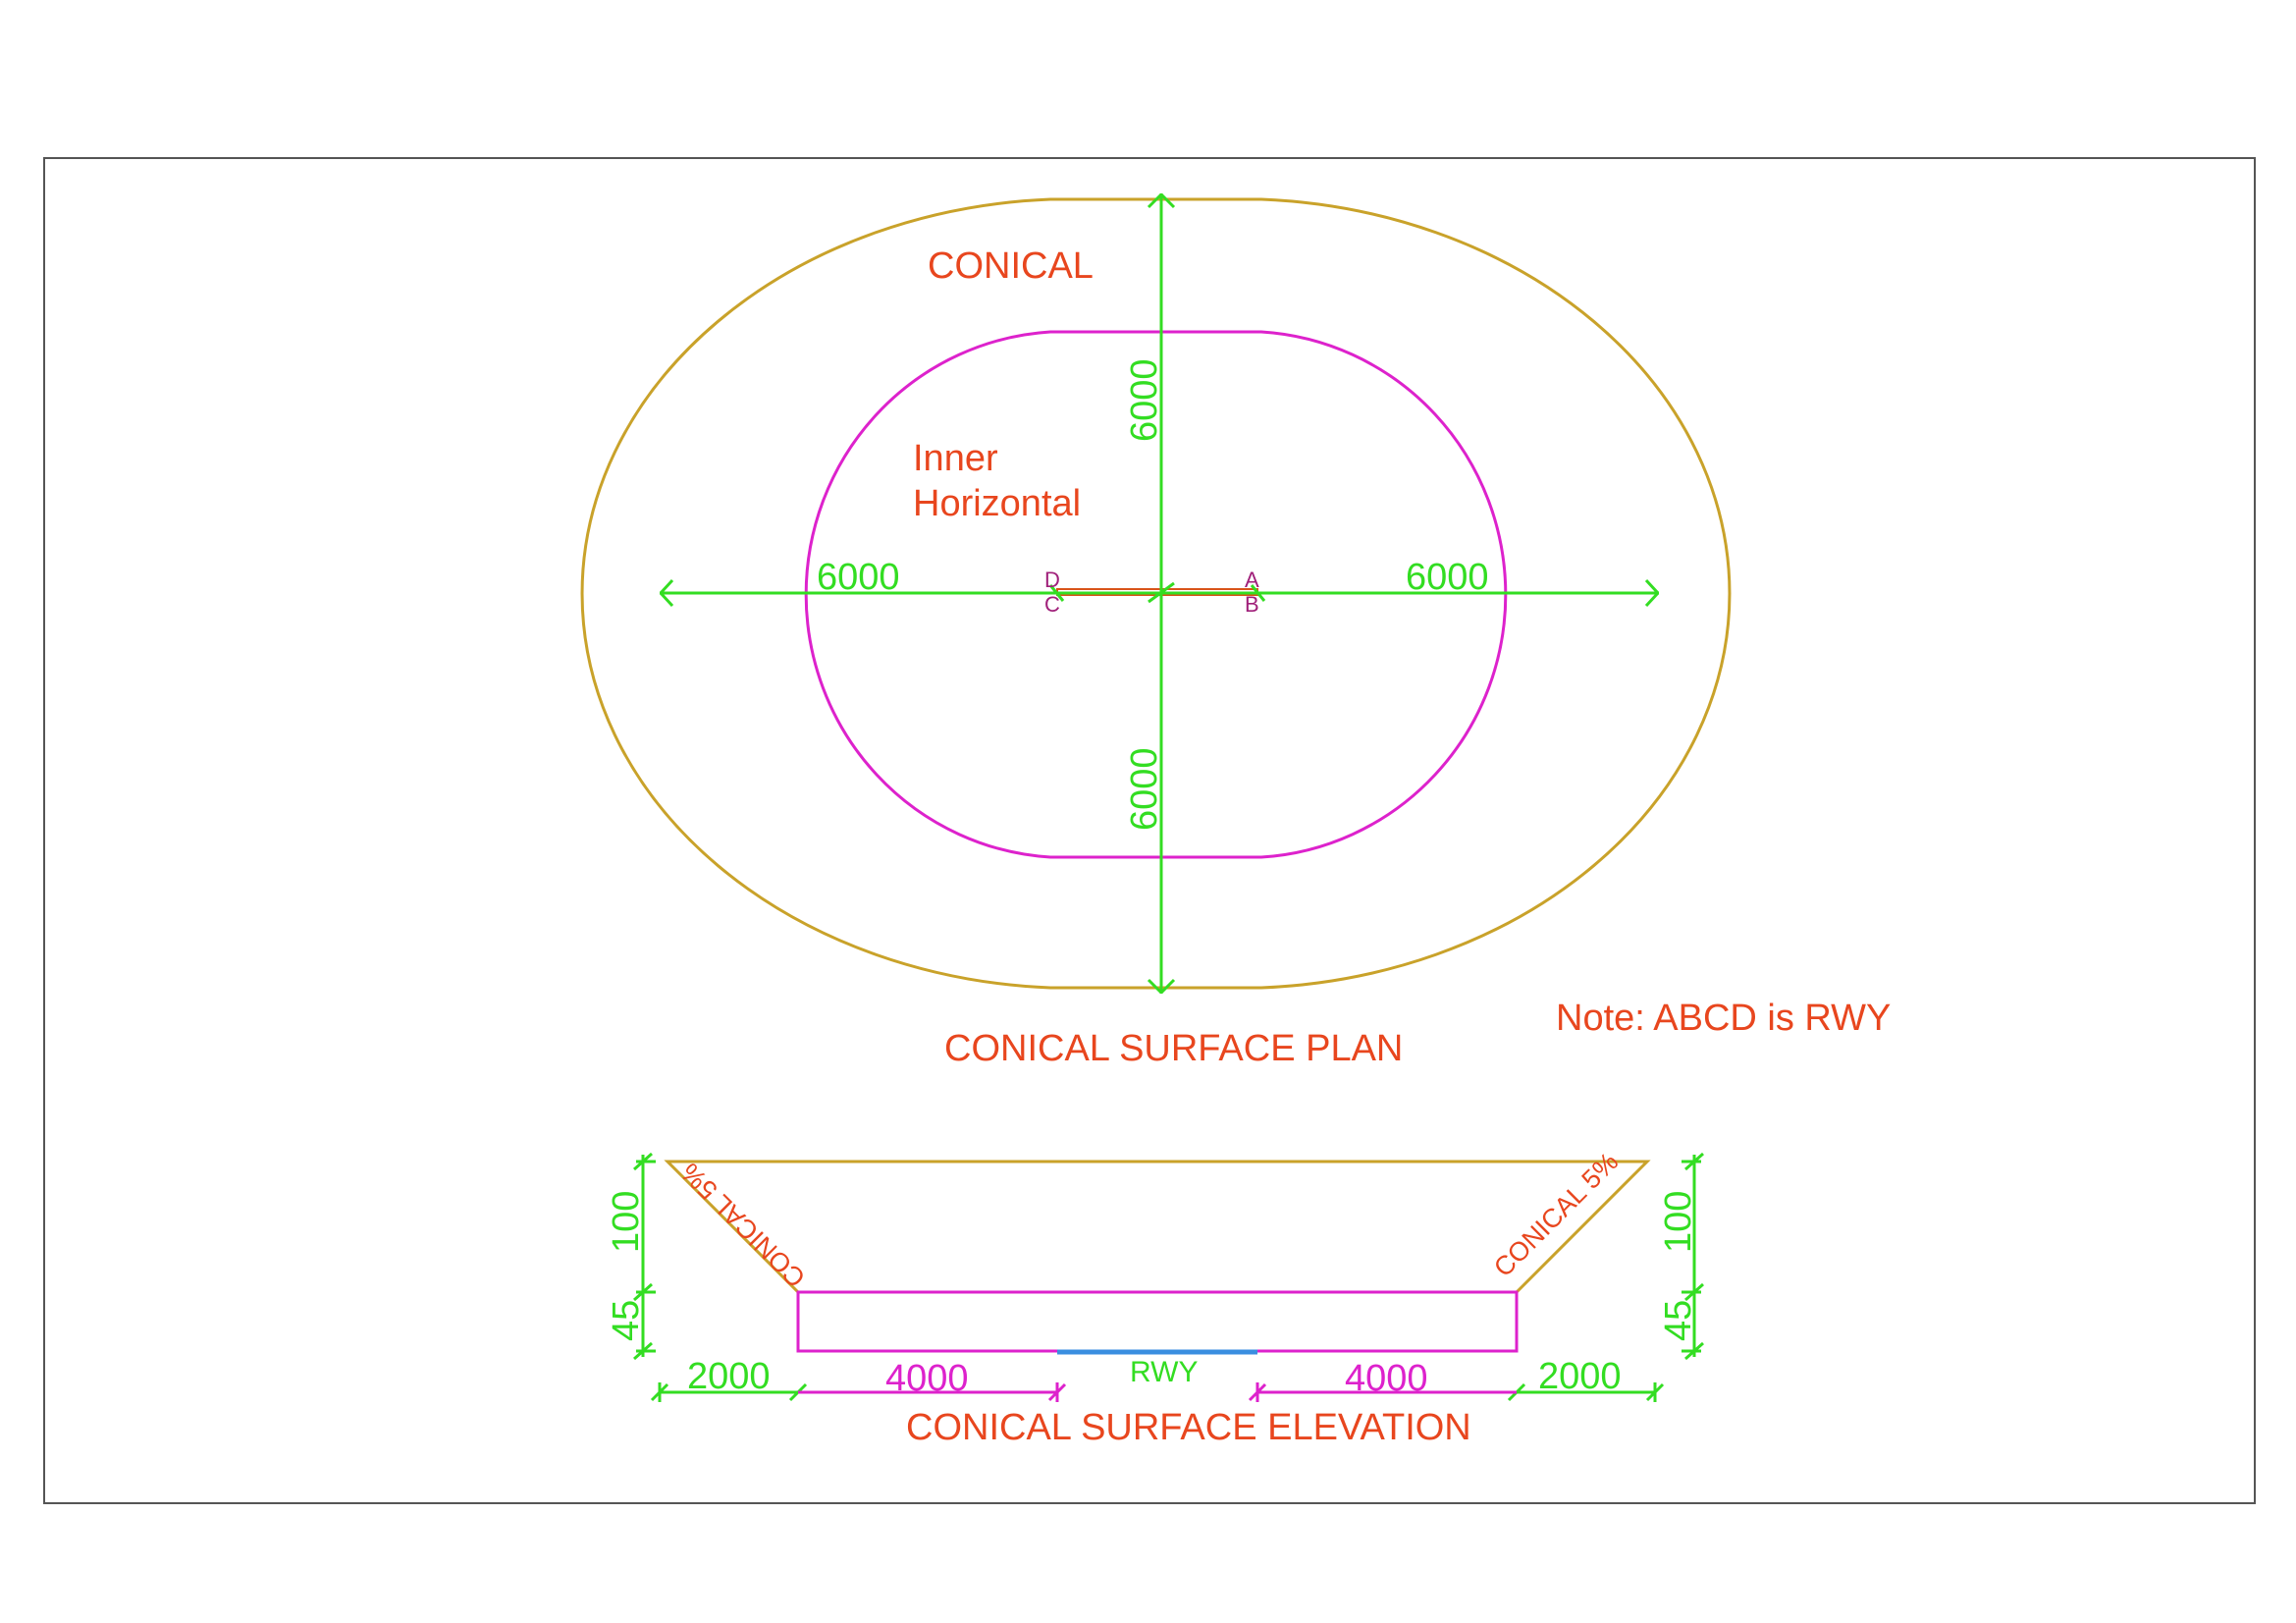  Describe the element at coordinates (626, 1222) in the screenshot. I see `height-dimension-left-100: 100` at that location.